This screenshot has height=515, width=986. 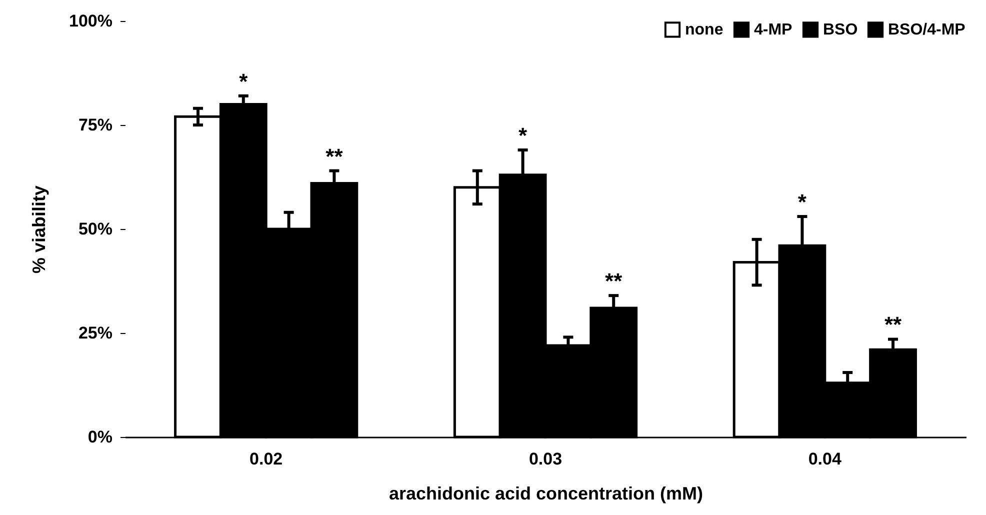 I want to click on x-axis-title: arachidonic acid concentration (mM), so click(x=546, y=494).